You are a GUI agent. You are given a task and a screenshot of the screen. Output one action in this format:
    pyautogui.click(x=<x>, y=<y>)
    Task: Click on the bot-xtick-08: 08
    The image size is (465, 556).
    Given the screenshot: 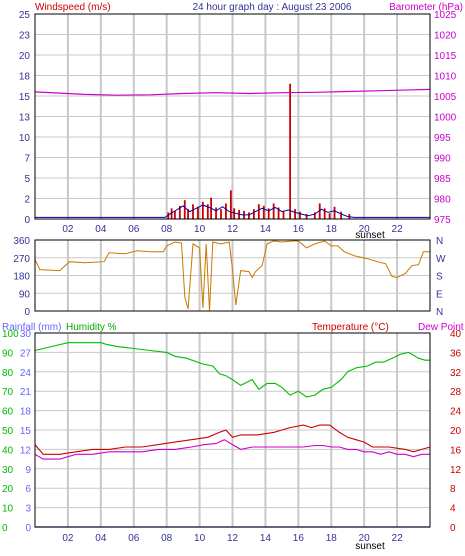 What is the action you would take?
    pyautogui.click(x=167, y=538)
    